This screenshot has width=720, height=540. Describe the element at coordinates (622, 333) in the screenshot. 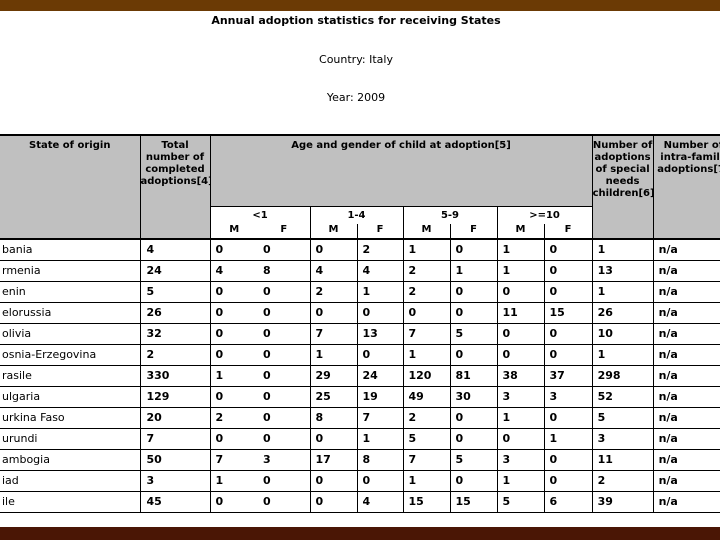

I see `special-needs-cell: 10` at that location.